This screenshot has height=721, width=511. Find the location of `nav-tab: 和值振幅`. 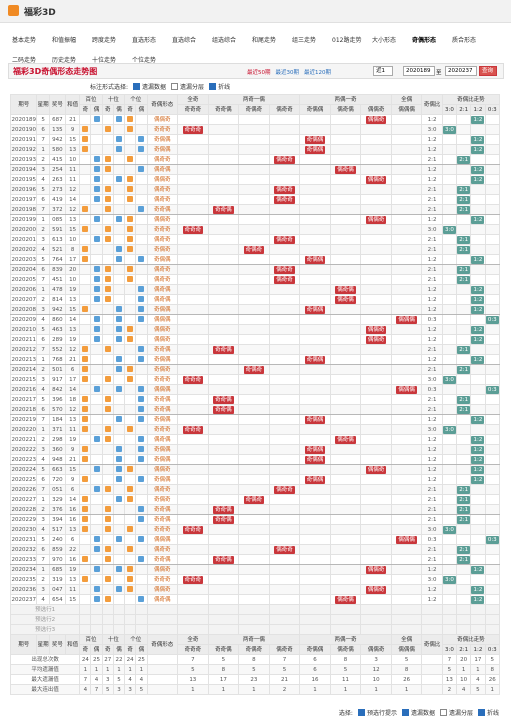

nav-tab: 和值振幅 is located at coordinates (64, 40).